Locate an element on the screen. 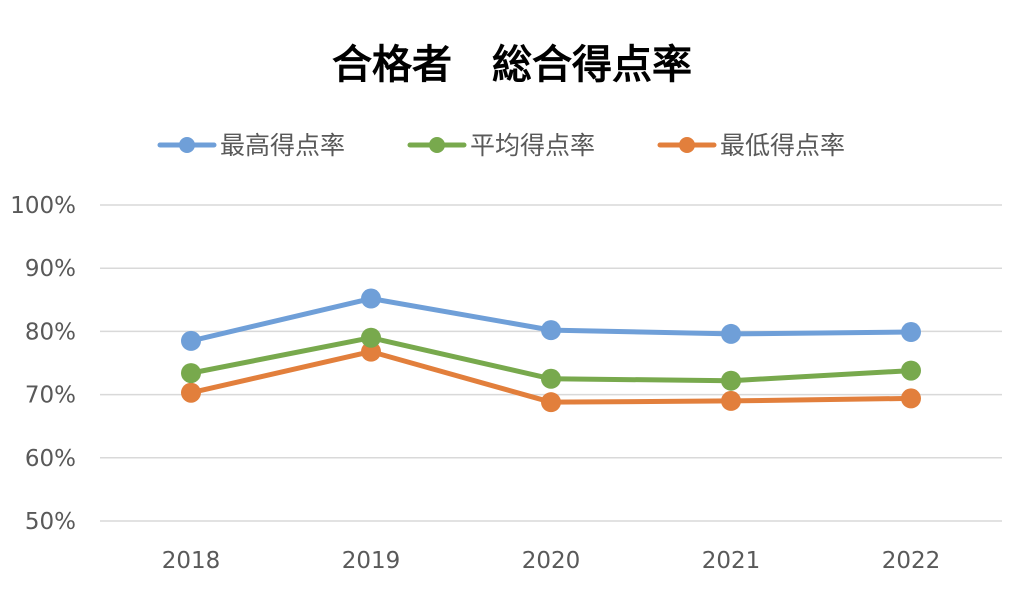  x-tick-label: 2022 is located at coordinates (911, 561).